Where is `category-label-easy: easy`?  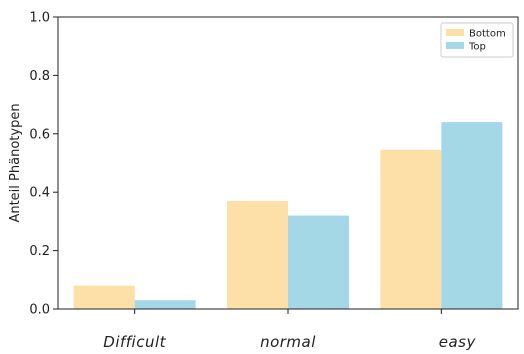
category-label-easy: easy is located at coordinates (457, 342).